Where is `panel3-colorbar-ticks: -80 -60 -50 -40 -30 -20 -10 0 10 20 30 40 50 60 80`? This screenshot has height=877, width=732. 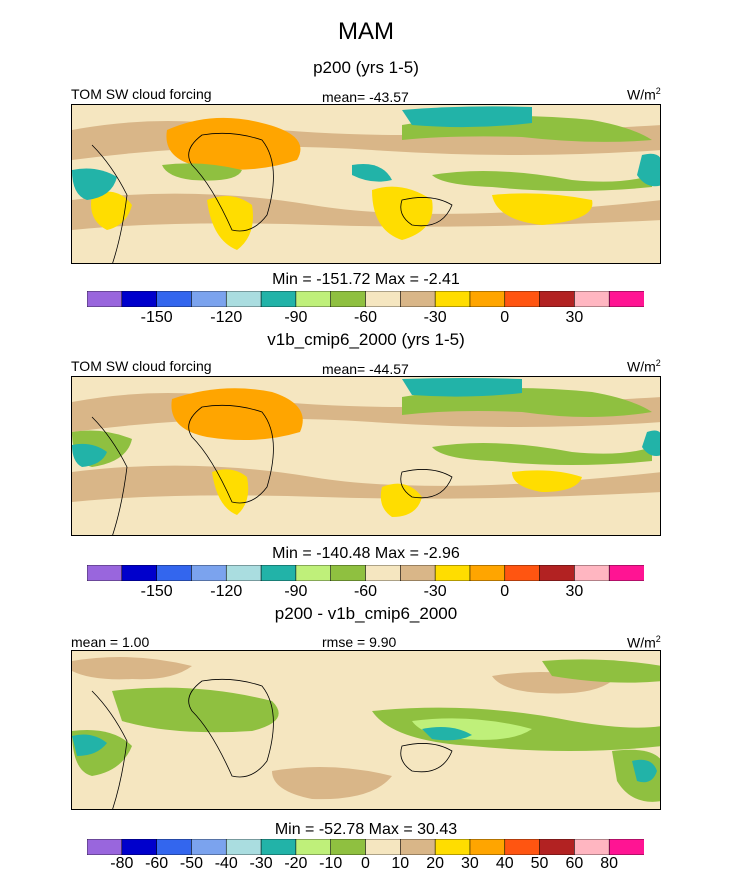 panel3-colorbar-ticks: -80 -60 -50 -40 -30 -20 -10 0 10 20 30 40 50 60 80 is located at coordinates (366, 866).